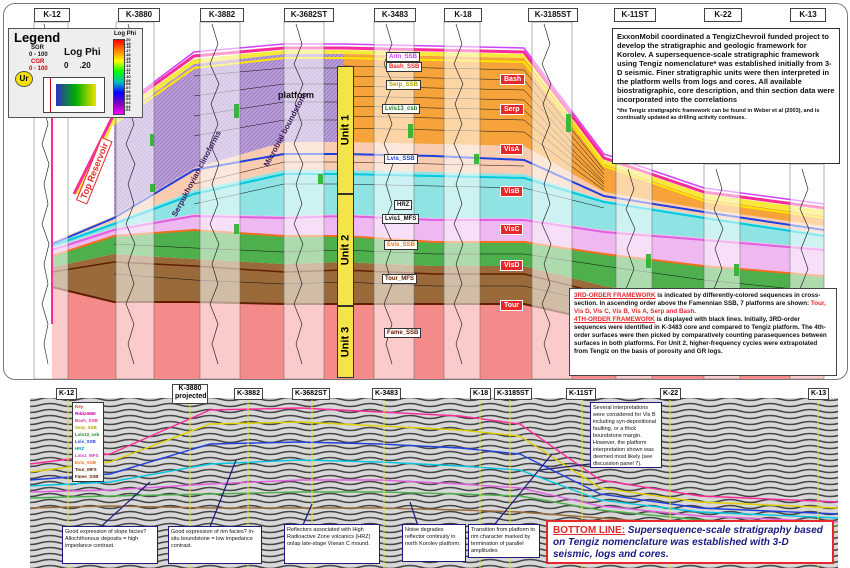  Describe the element at coordinates (248, 394) in the screenshot. I see `seismic-well-label: K-3882` at that location.